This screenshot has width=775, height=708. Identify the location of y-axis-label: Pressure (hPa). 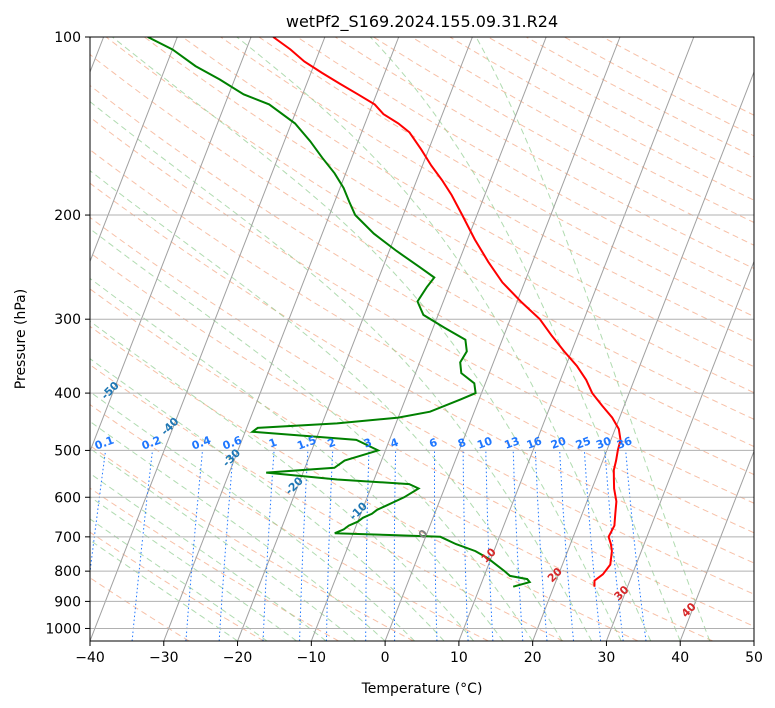
(21, 339).